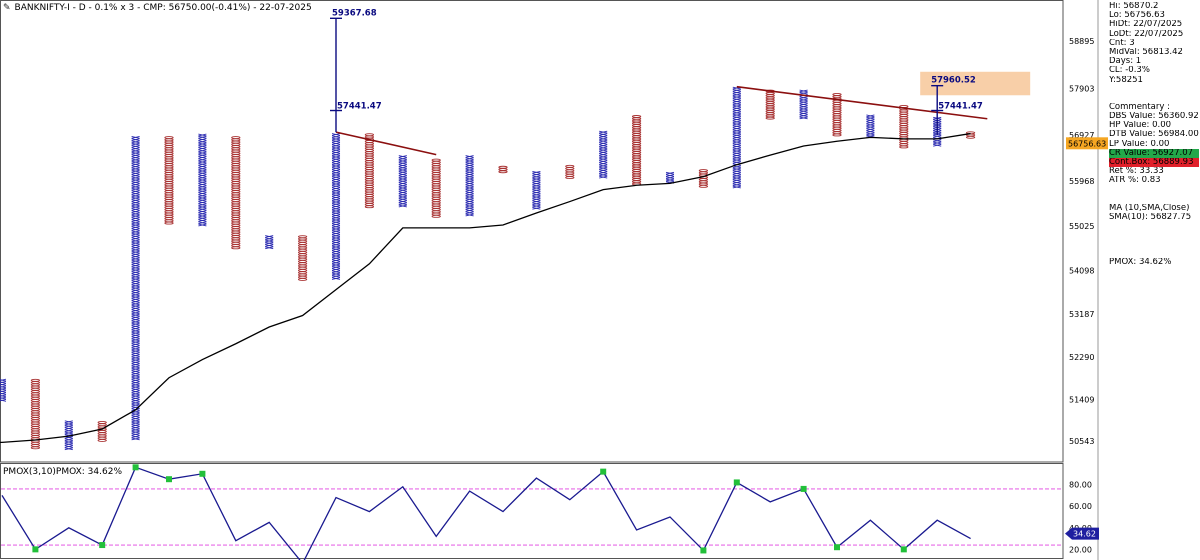 The image size is (1200, 560). I want to click on target-label: 57441.47, so click(359, 107).